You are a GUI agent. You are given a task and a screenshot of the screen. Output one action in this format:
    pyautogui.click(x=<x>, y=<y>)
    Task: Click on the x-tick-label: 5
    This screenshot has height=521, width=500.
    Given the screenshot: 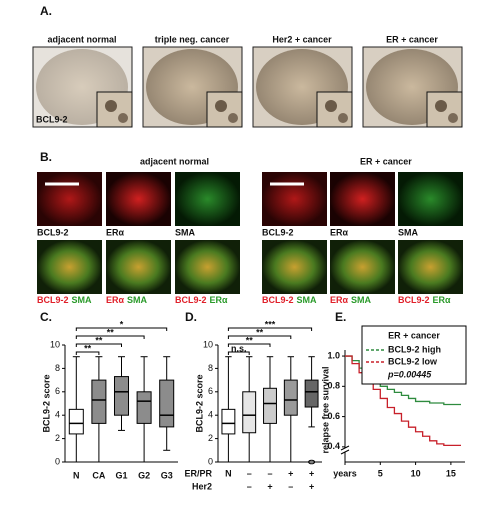 What is the action you would take?
    pyautogui.click(x=380, y=473)
    